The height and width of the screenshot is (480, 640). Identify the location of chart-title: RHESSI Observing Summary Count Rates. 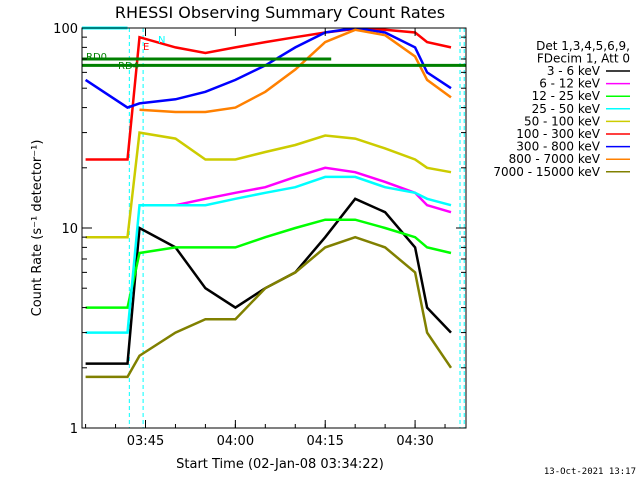
(280, 12).